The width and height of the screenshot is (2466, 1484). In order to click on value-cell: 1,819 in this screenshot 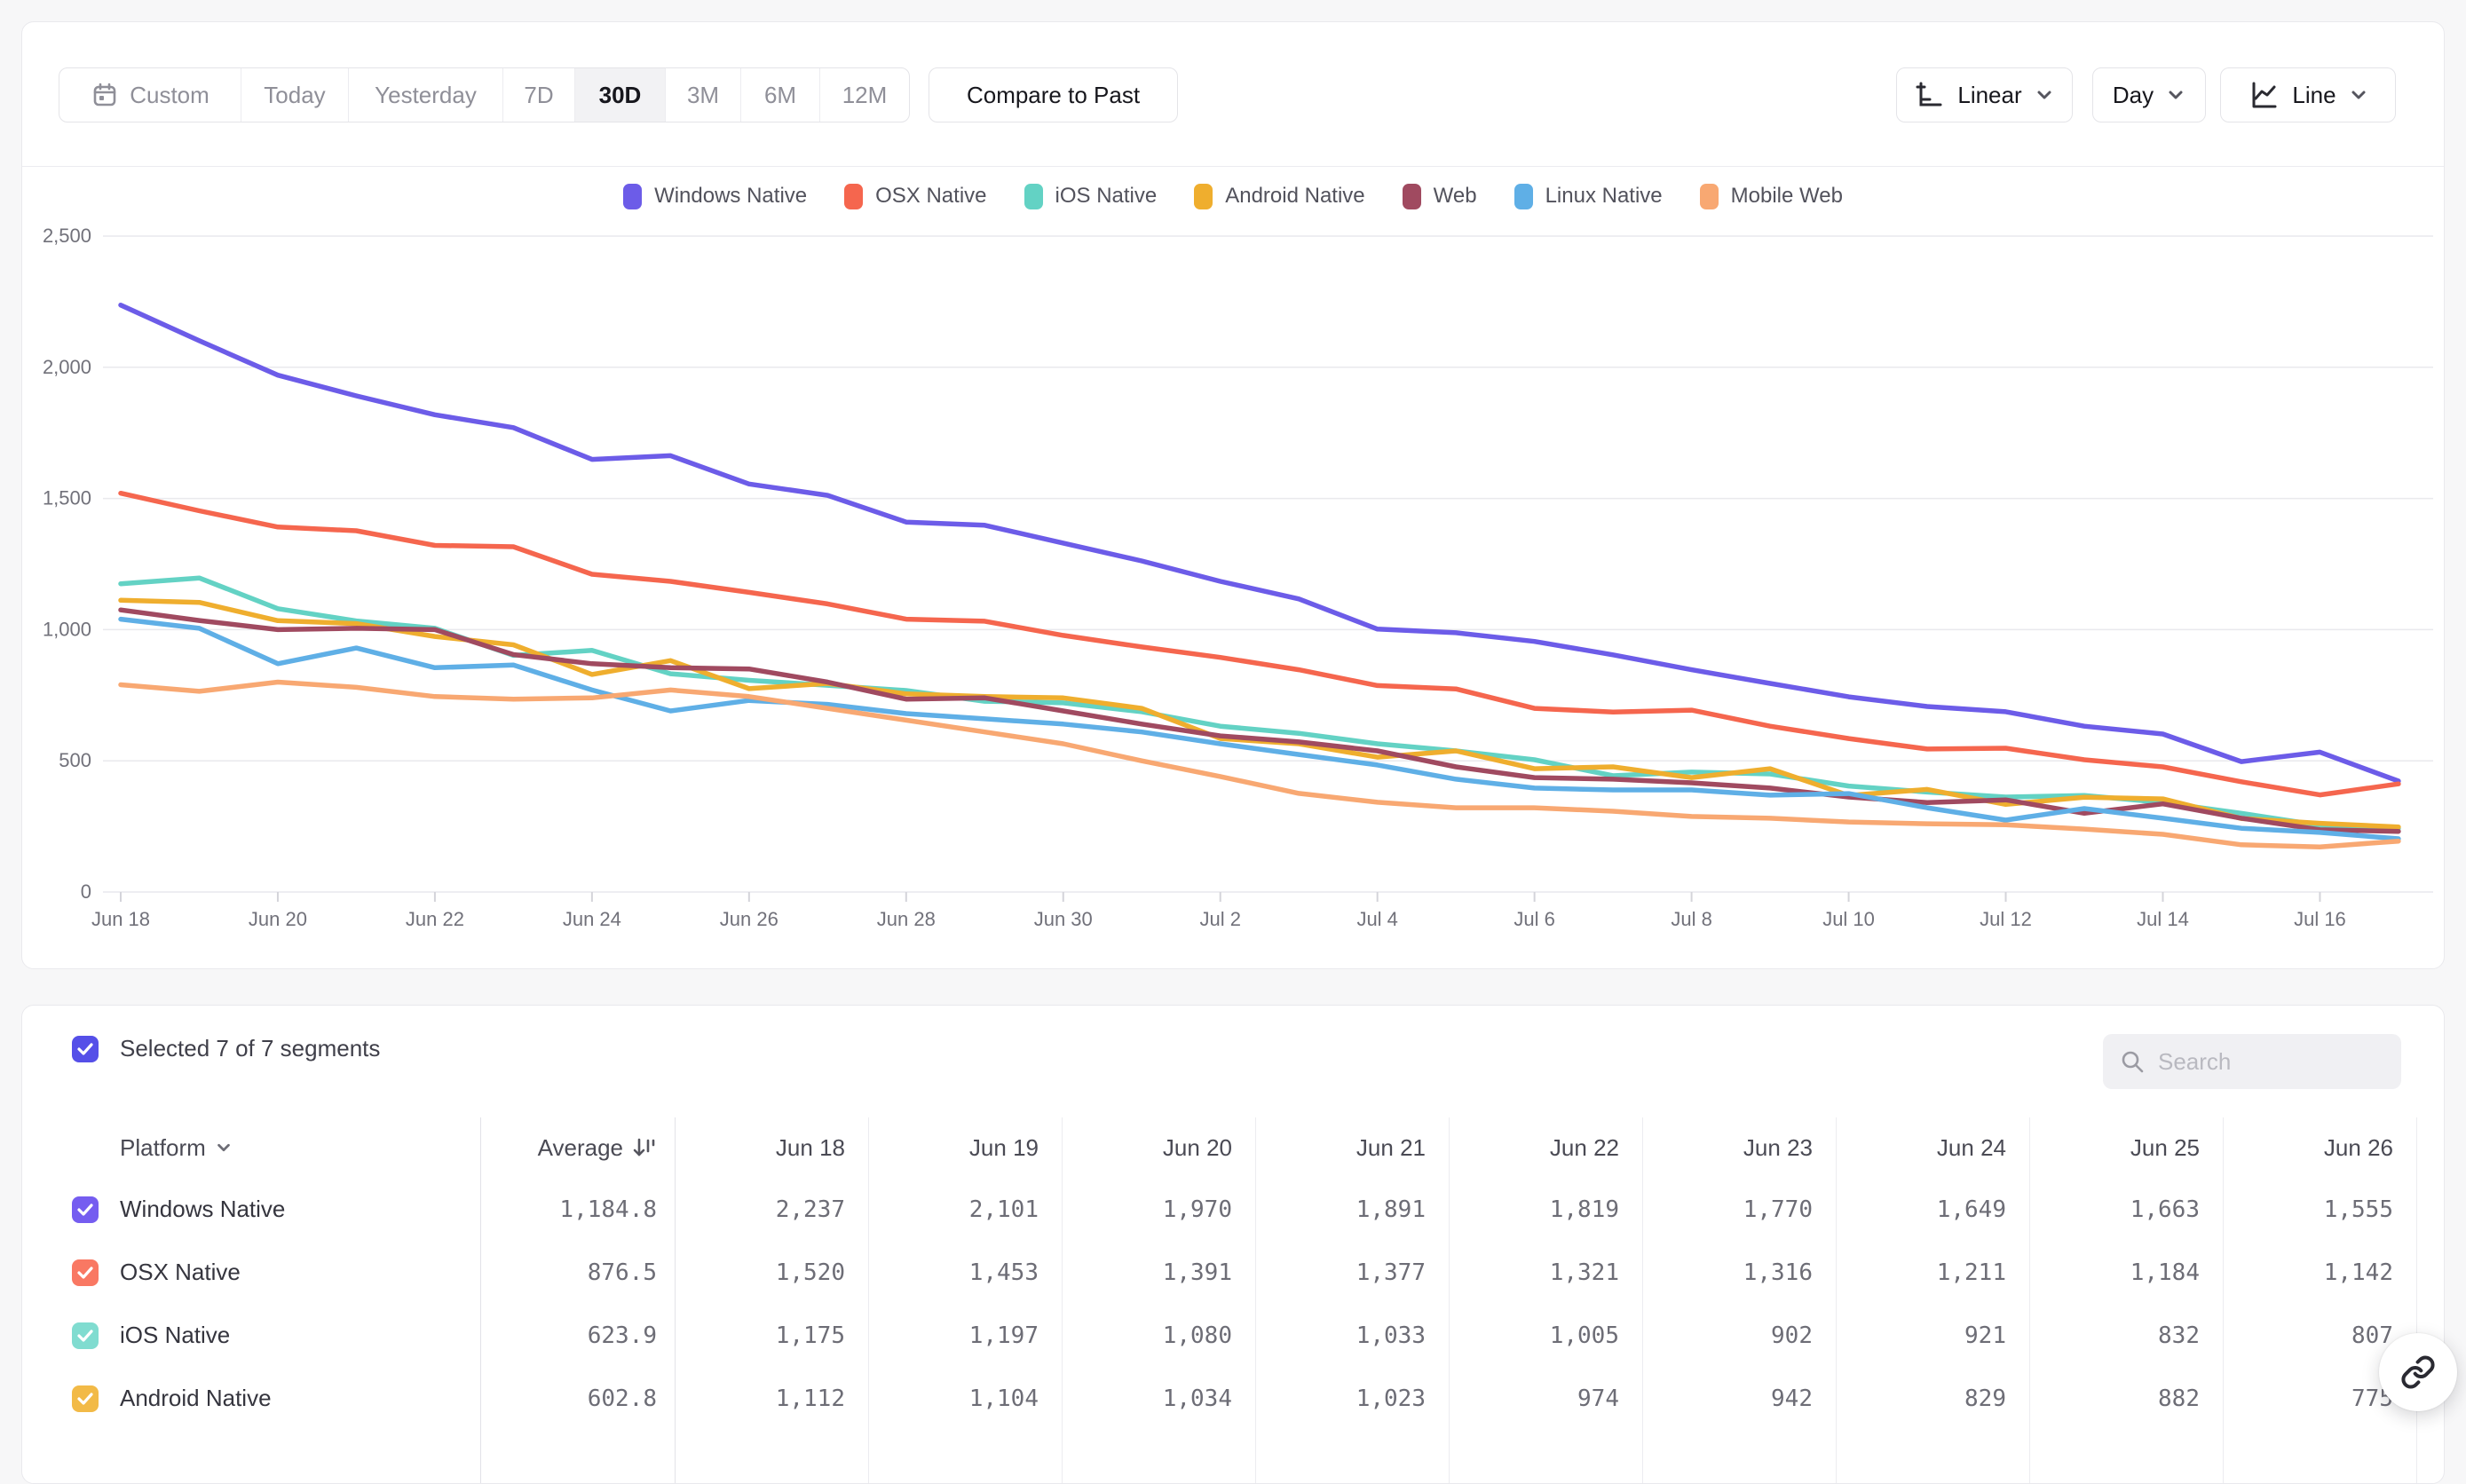, I will do `click(1546, 1210)`.